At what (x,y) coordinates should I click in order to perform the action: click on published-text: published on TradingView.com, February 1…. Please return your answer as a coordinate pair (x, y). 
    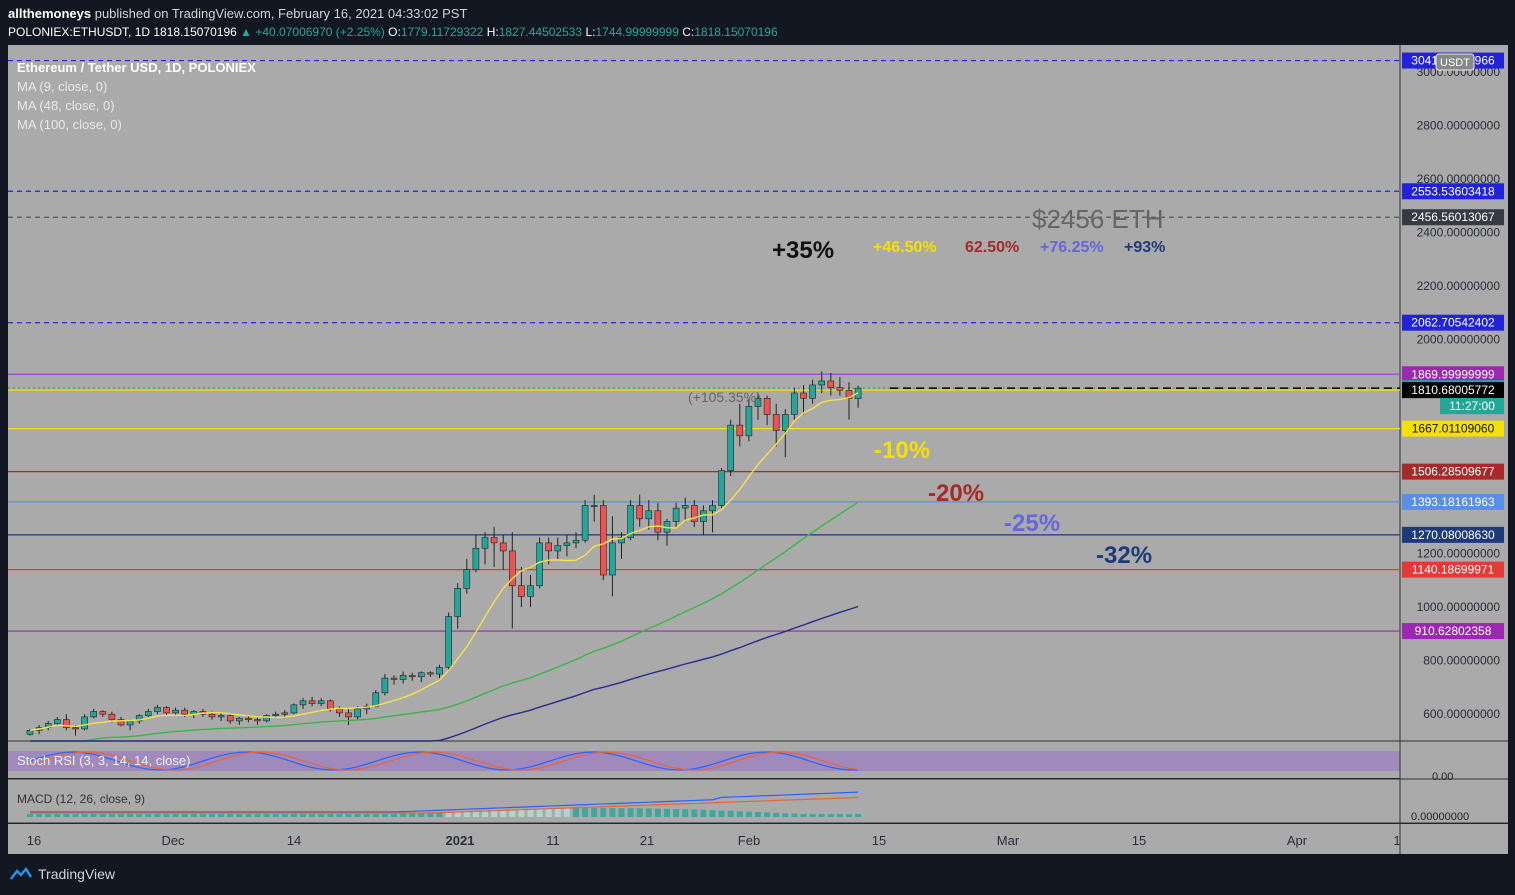
    Looking at the image, I should click on (281, 13).